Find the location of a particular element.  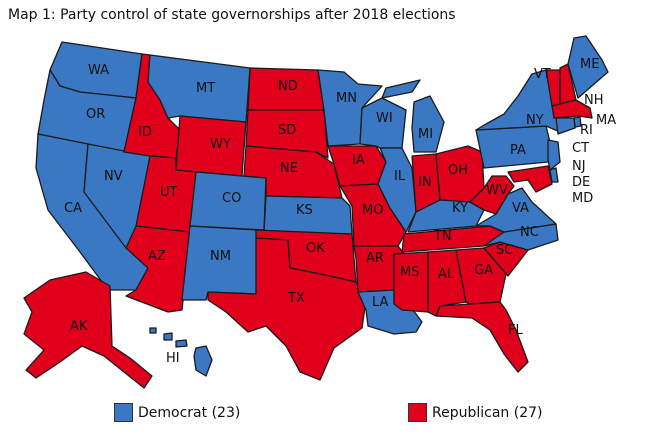

state-label-nh: NH is located at coordinates (594, 100).